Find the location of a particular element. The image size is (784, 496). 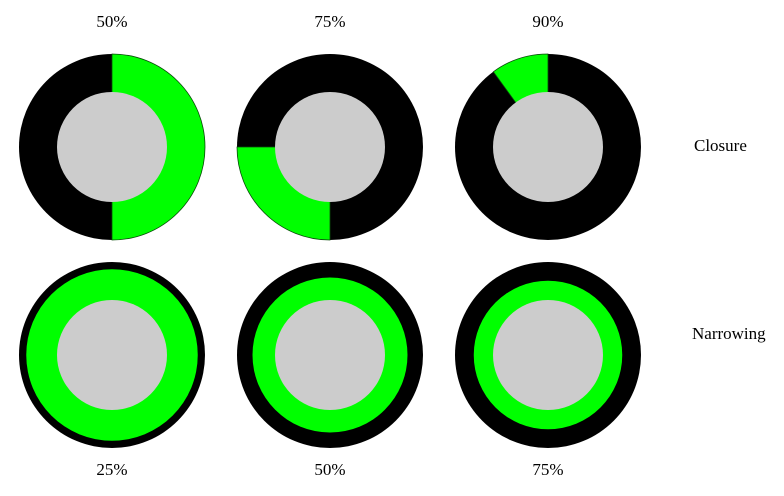

narrowing-percent-label-2: 50% is located at coordinates (329, 470).